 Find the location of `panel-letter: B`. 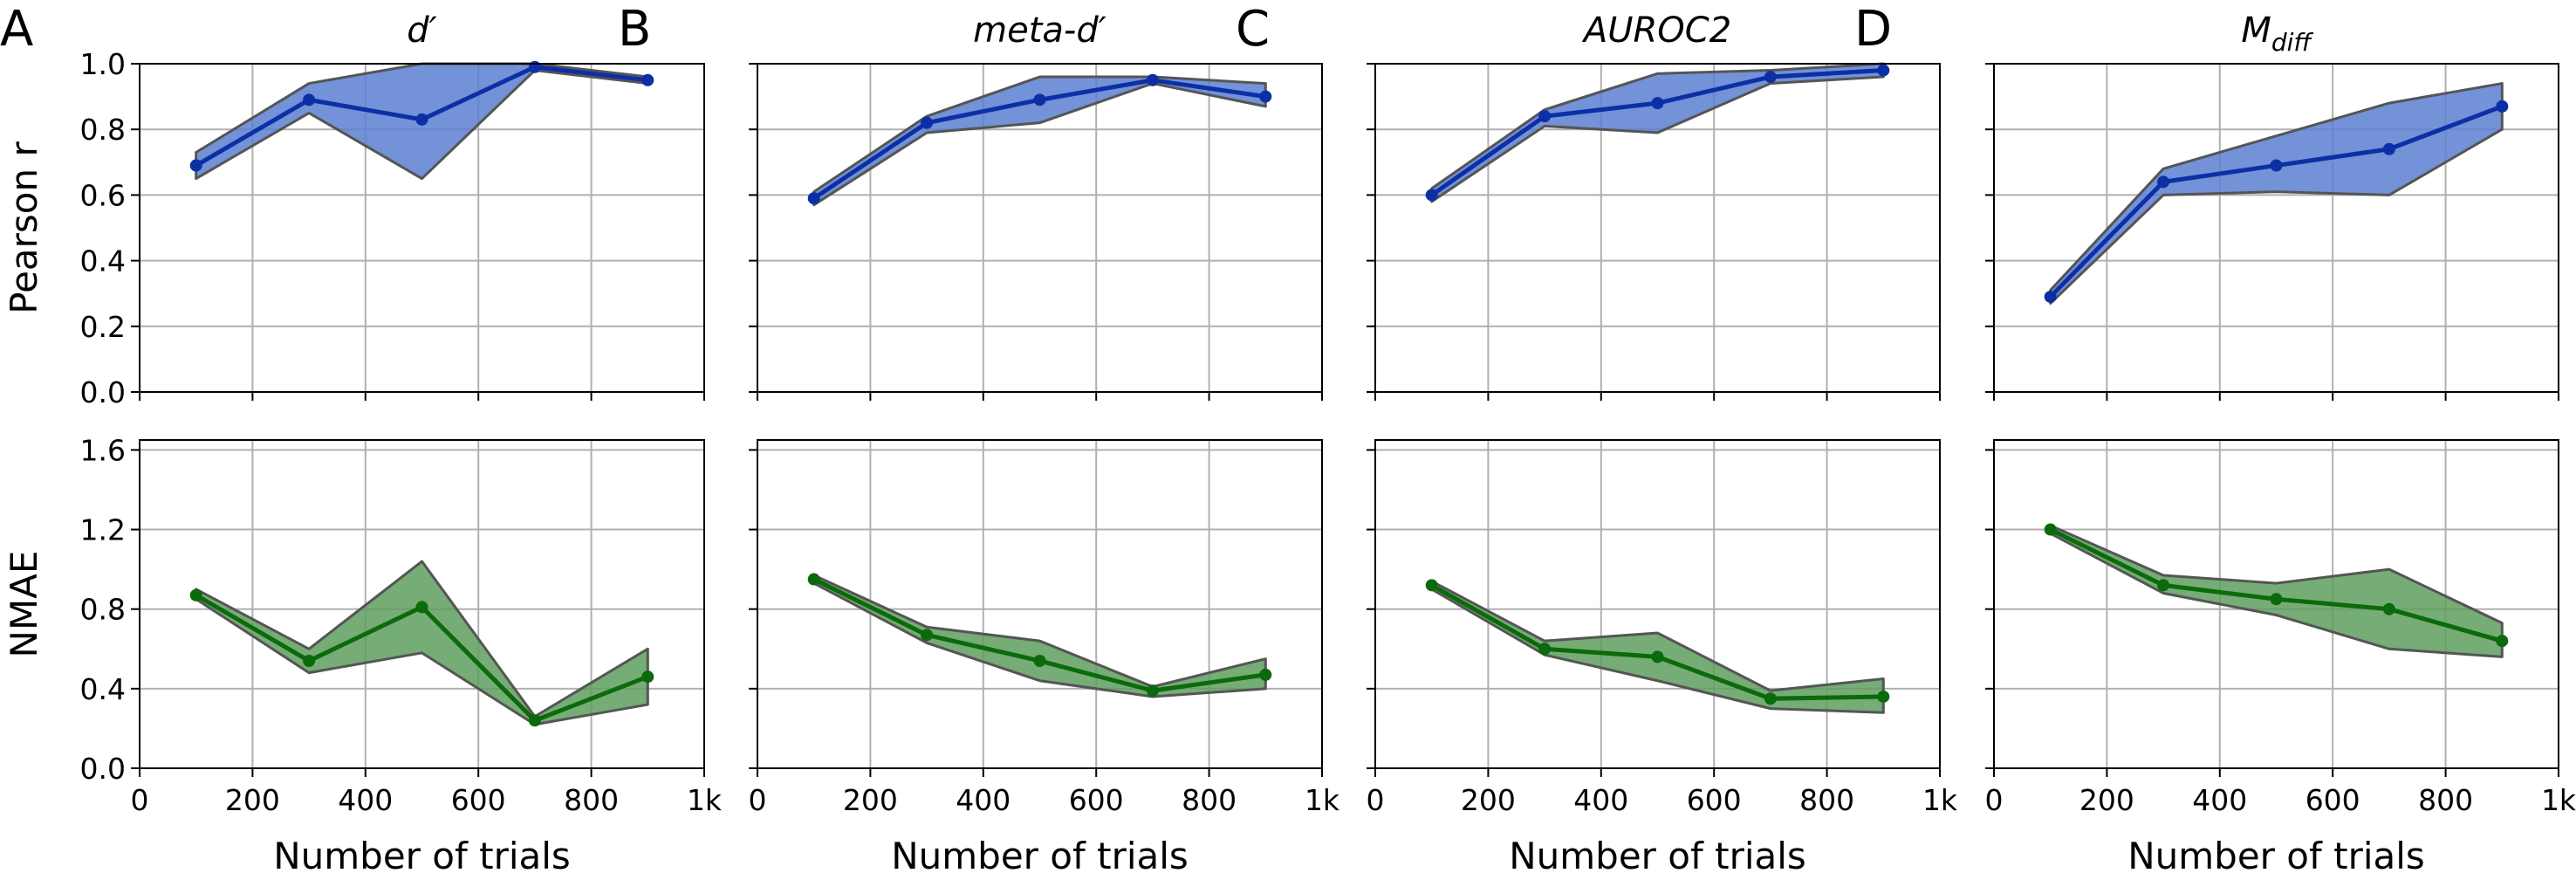

panel-letter: B is located at coordinates (635, 29).